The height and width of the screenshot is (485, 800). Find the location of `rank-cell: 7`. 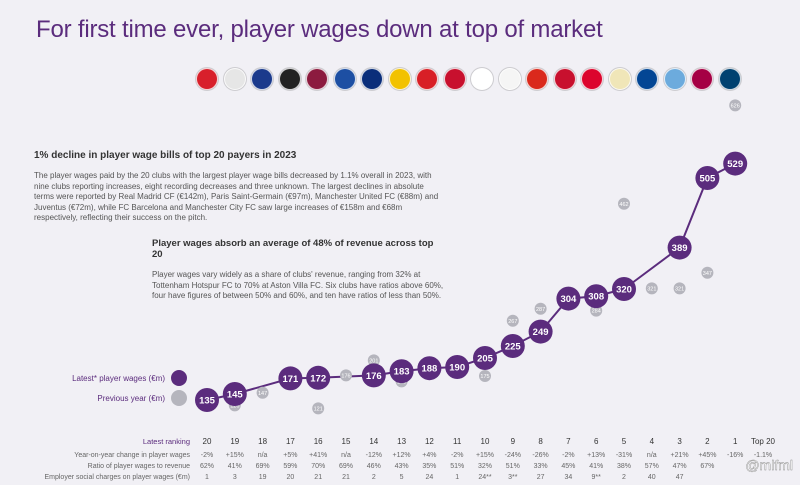

rank-cell: 7 is located at coordinates (568, 441).